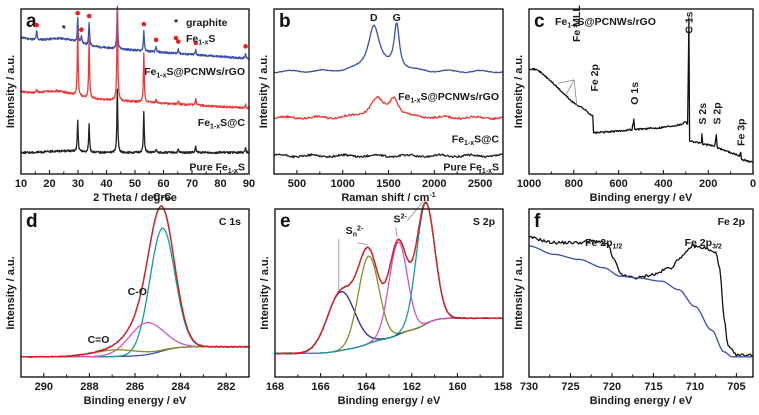 The height and width of the screenshot is (415, 759). I want to click on panel-title-part: Fe, so click(561, 22).